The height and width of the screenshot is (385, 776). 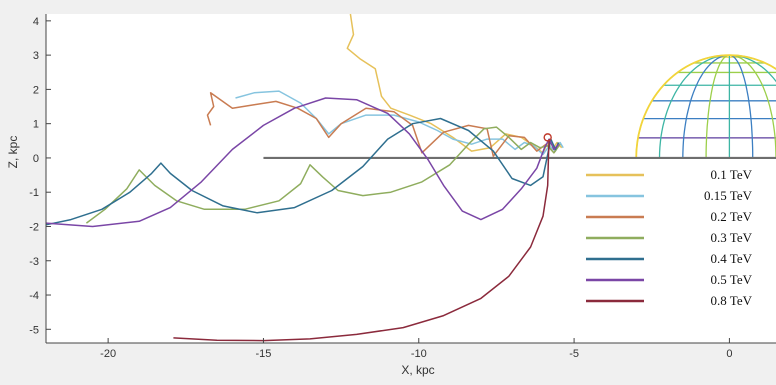 What do you see at coordinates (36, 159) in the screenshot?
I see `y-tick-label: 0` at bounding box center [36, 159].